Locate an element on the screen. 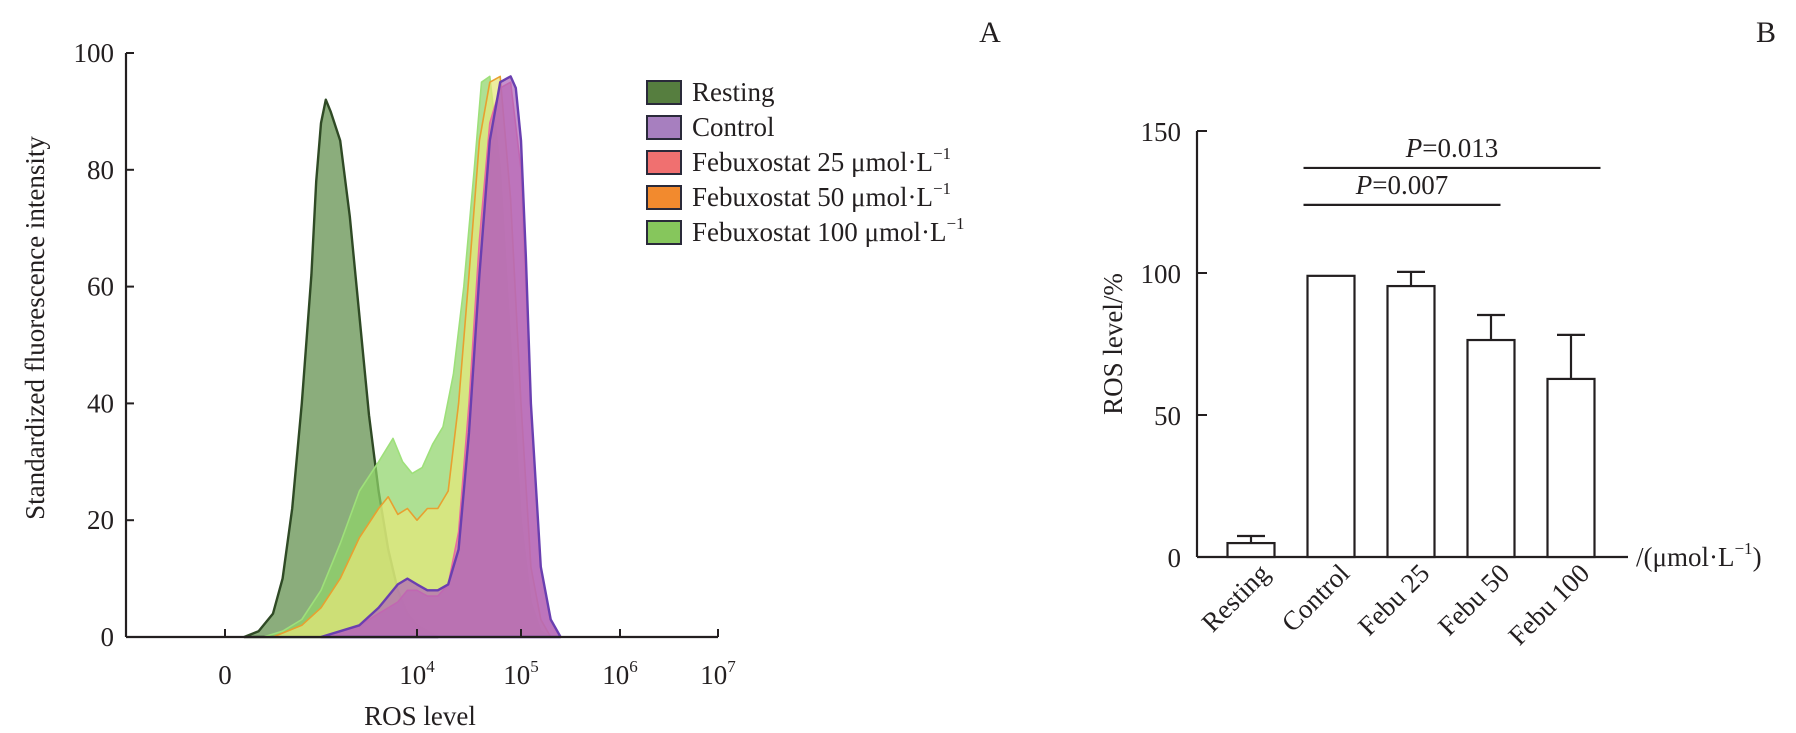  legend-label: Control is located at coordinates (733, 127).